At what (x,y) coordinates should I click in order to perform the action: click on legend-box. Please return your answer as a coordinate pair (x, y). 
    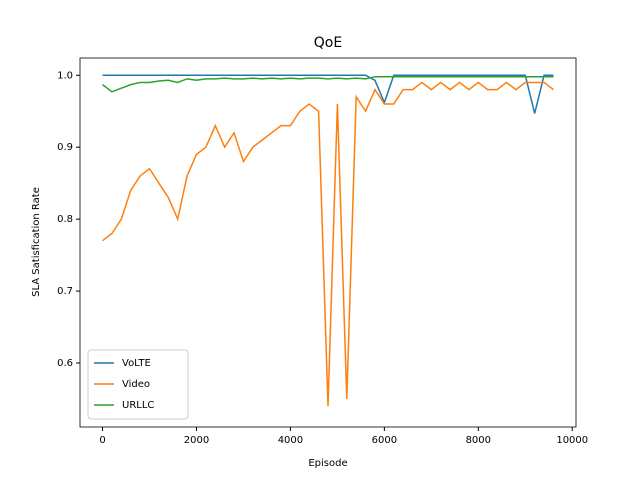
    Looking at the image, I should click on (138, 384).